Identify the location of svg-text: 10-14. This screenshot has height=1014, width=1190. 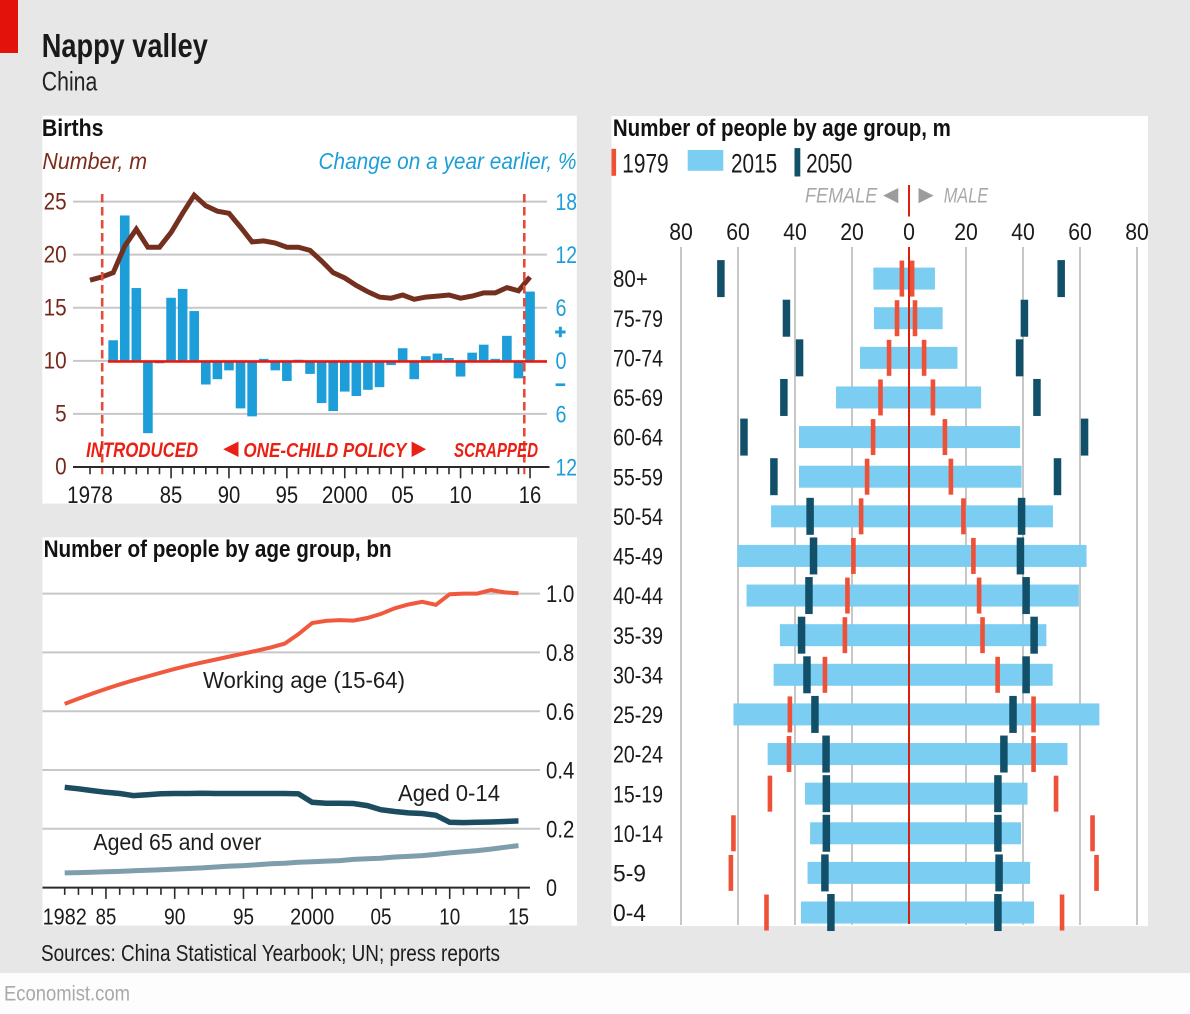
(638, 834).